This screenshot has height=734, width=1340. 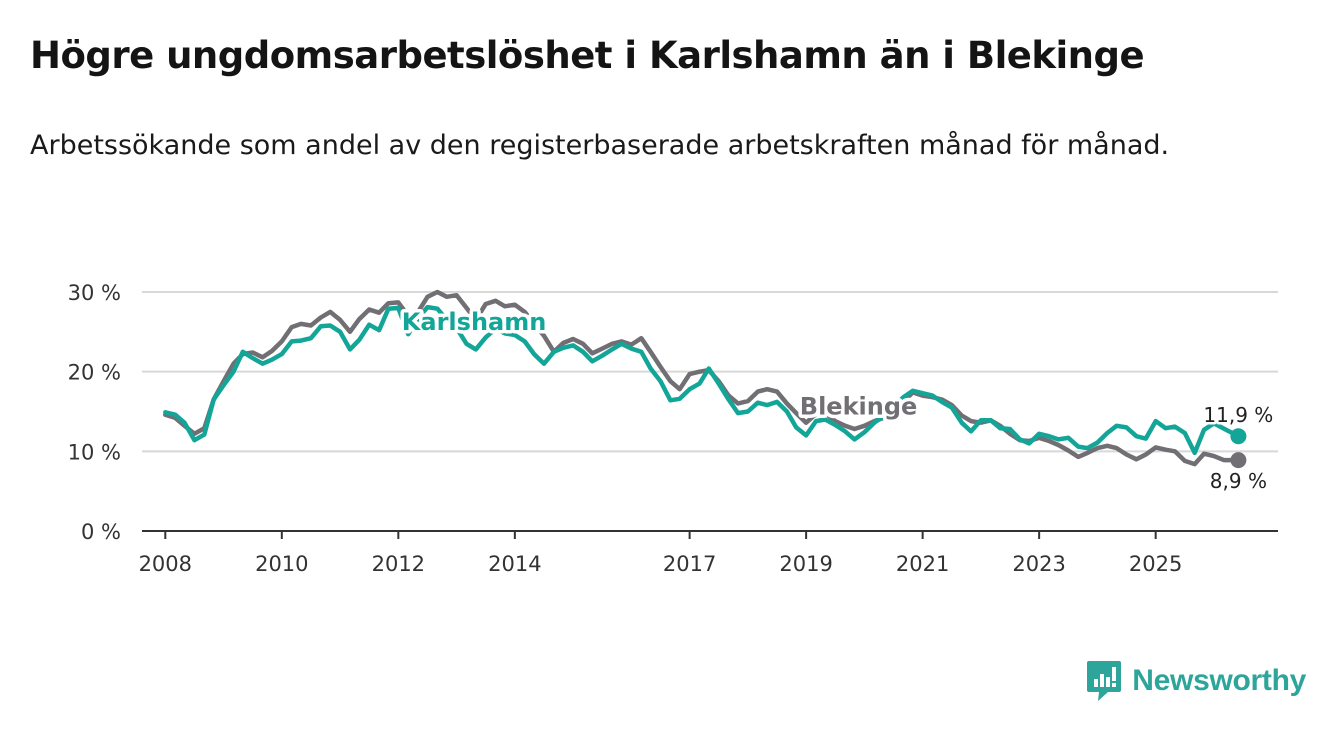 I want to click on x-tick-label: 2008, so click(x=165, y=564).